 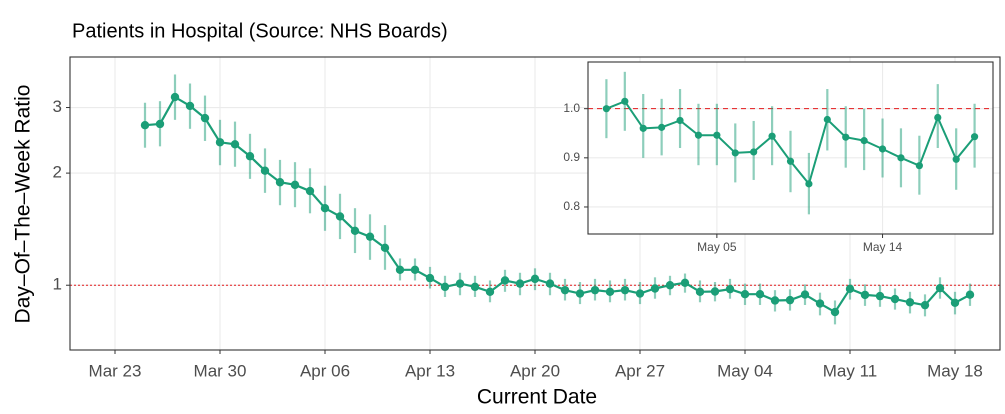 I want to click on y-tick-label: 1.0, so click(x=571, y=108).